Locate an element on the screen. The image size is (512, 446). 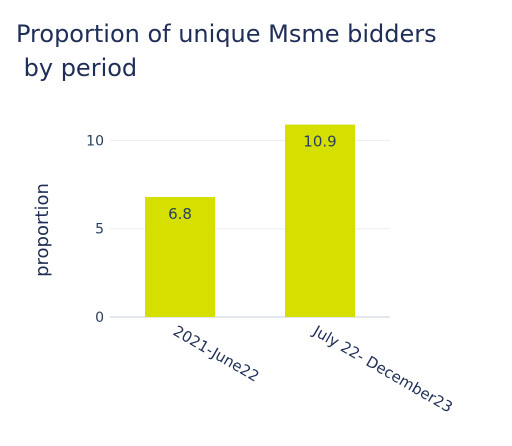
bar-data-label-1: 10.9 is located at coordinates (319, 142).